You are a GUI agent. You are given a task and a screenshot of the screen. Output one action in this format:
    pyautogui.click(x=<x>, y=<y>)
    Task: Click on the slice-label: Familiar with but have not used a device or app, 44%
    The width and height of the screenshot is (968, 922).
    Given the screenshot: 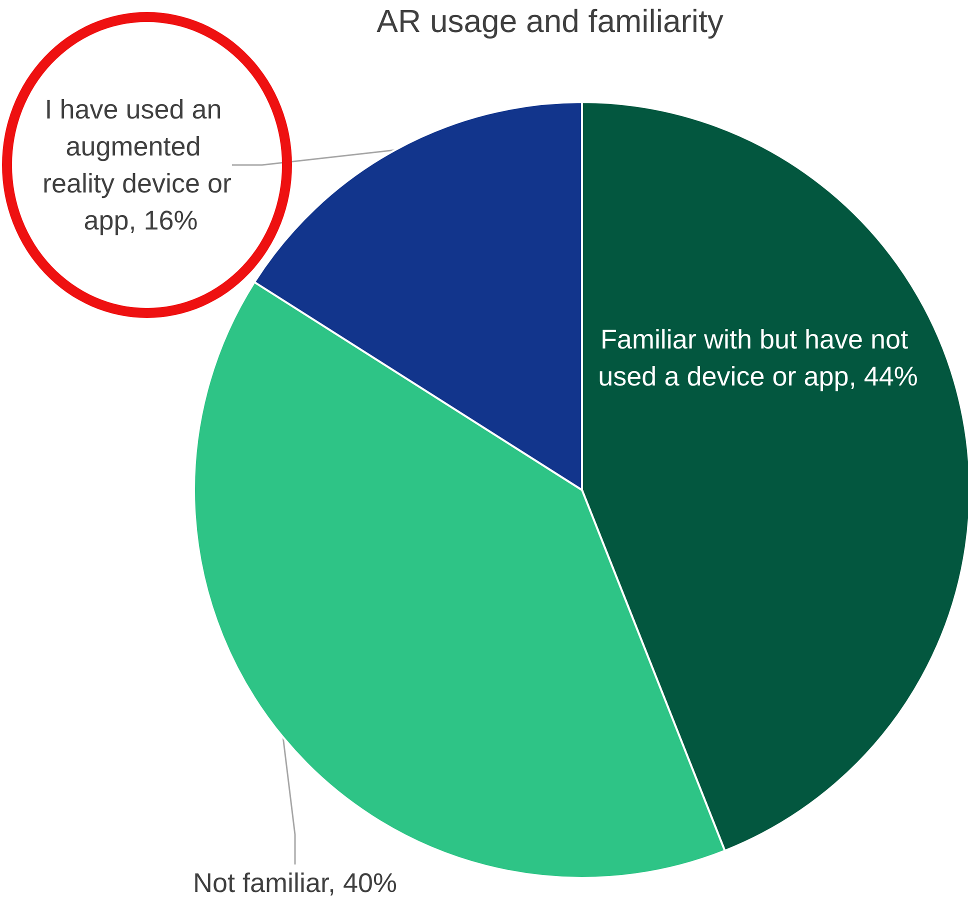 What is the action you would take?
    pyautogui.click(x=758, y=358)
    